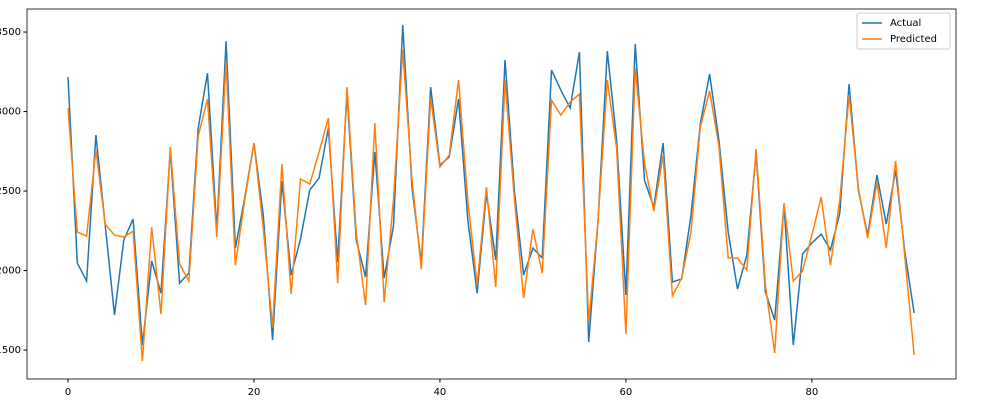 The height and width of the screenshot is (404, 981). Describe the element at coordinates (10, 271) in the screenshot. I see `y-tick-label: 2000` at that location.